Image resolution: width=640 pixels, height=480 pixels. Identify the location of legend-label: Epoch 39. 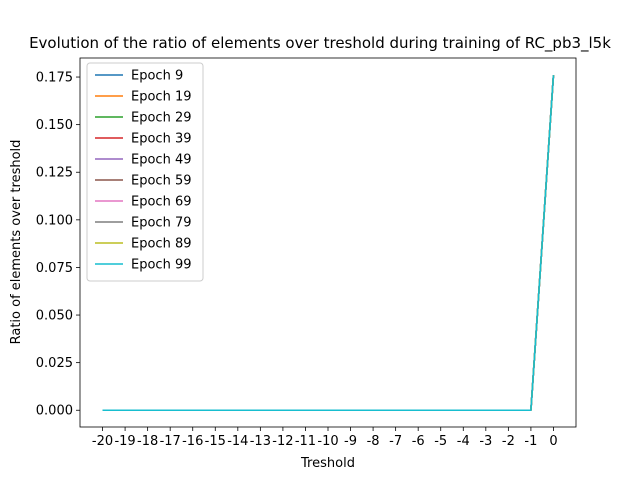
(161, 139).